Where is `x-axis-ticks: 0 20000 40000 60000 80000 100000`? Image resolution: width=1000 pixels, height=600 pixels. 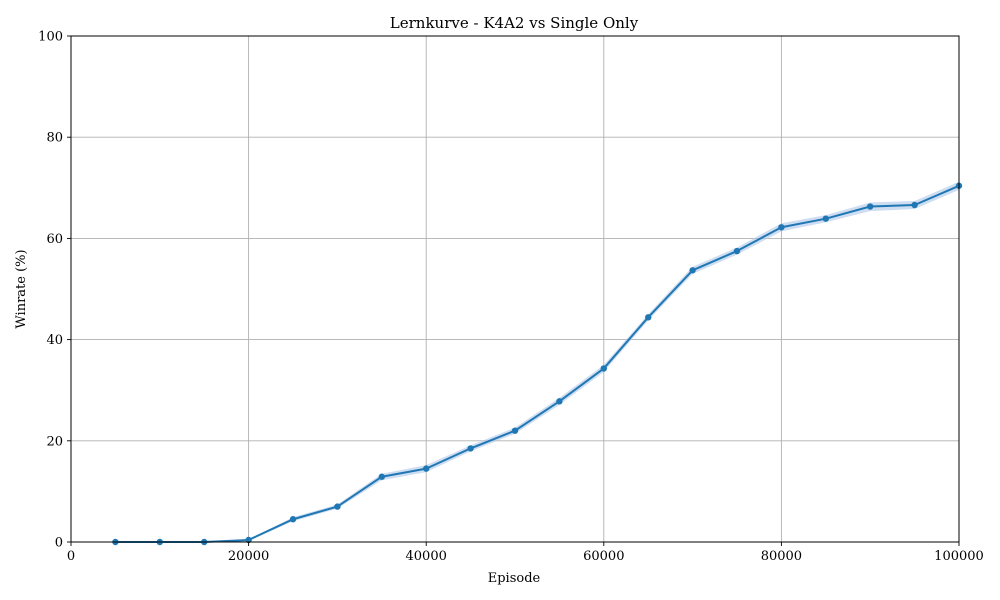
x-axis-ticks: 0 20000 40000 60000 80000 100000 is located at coordinates (525, 553).